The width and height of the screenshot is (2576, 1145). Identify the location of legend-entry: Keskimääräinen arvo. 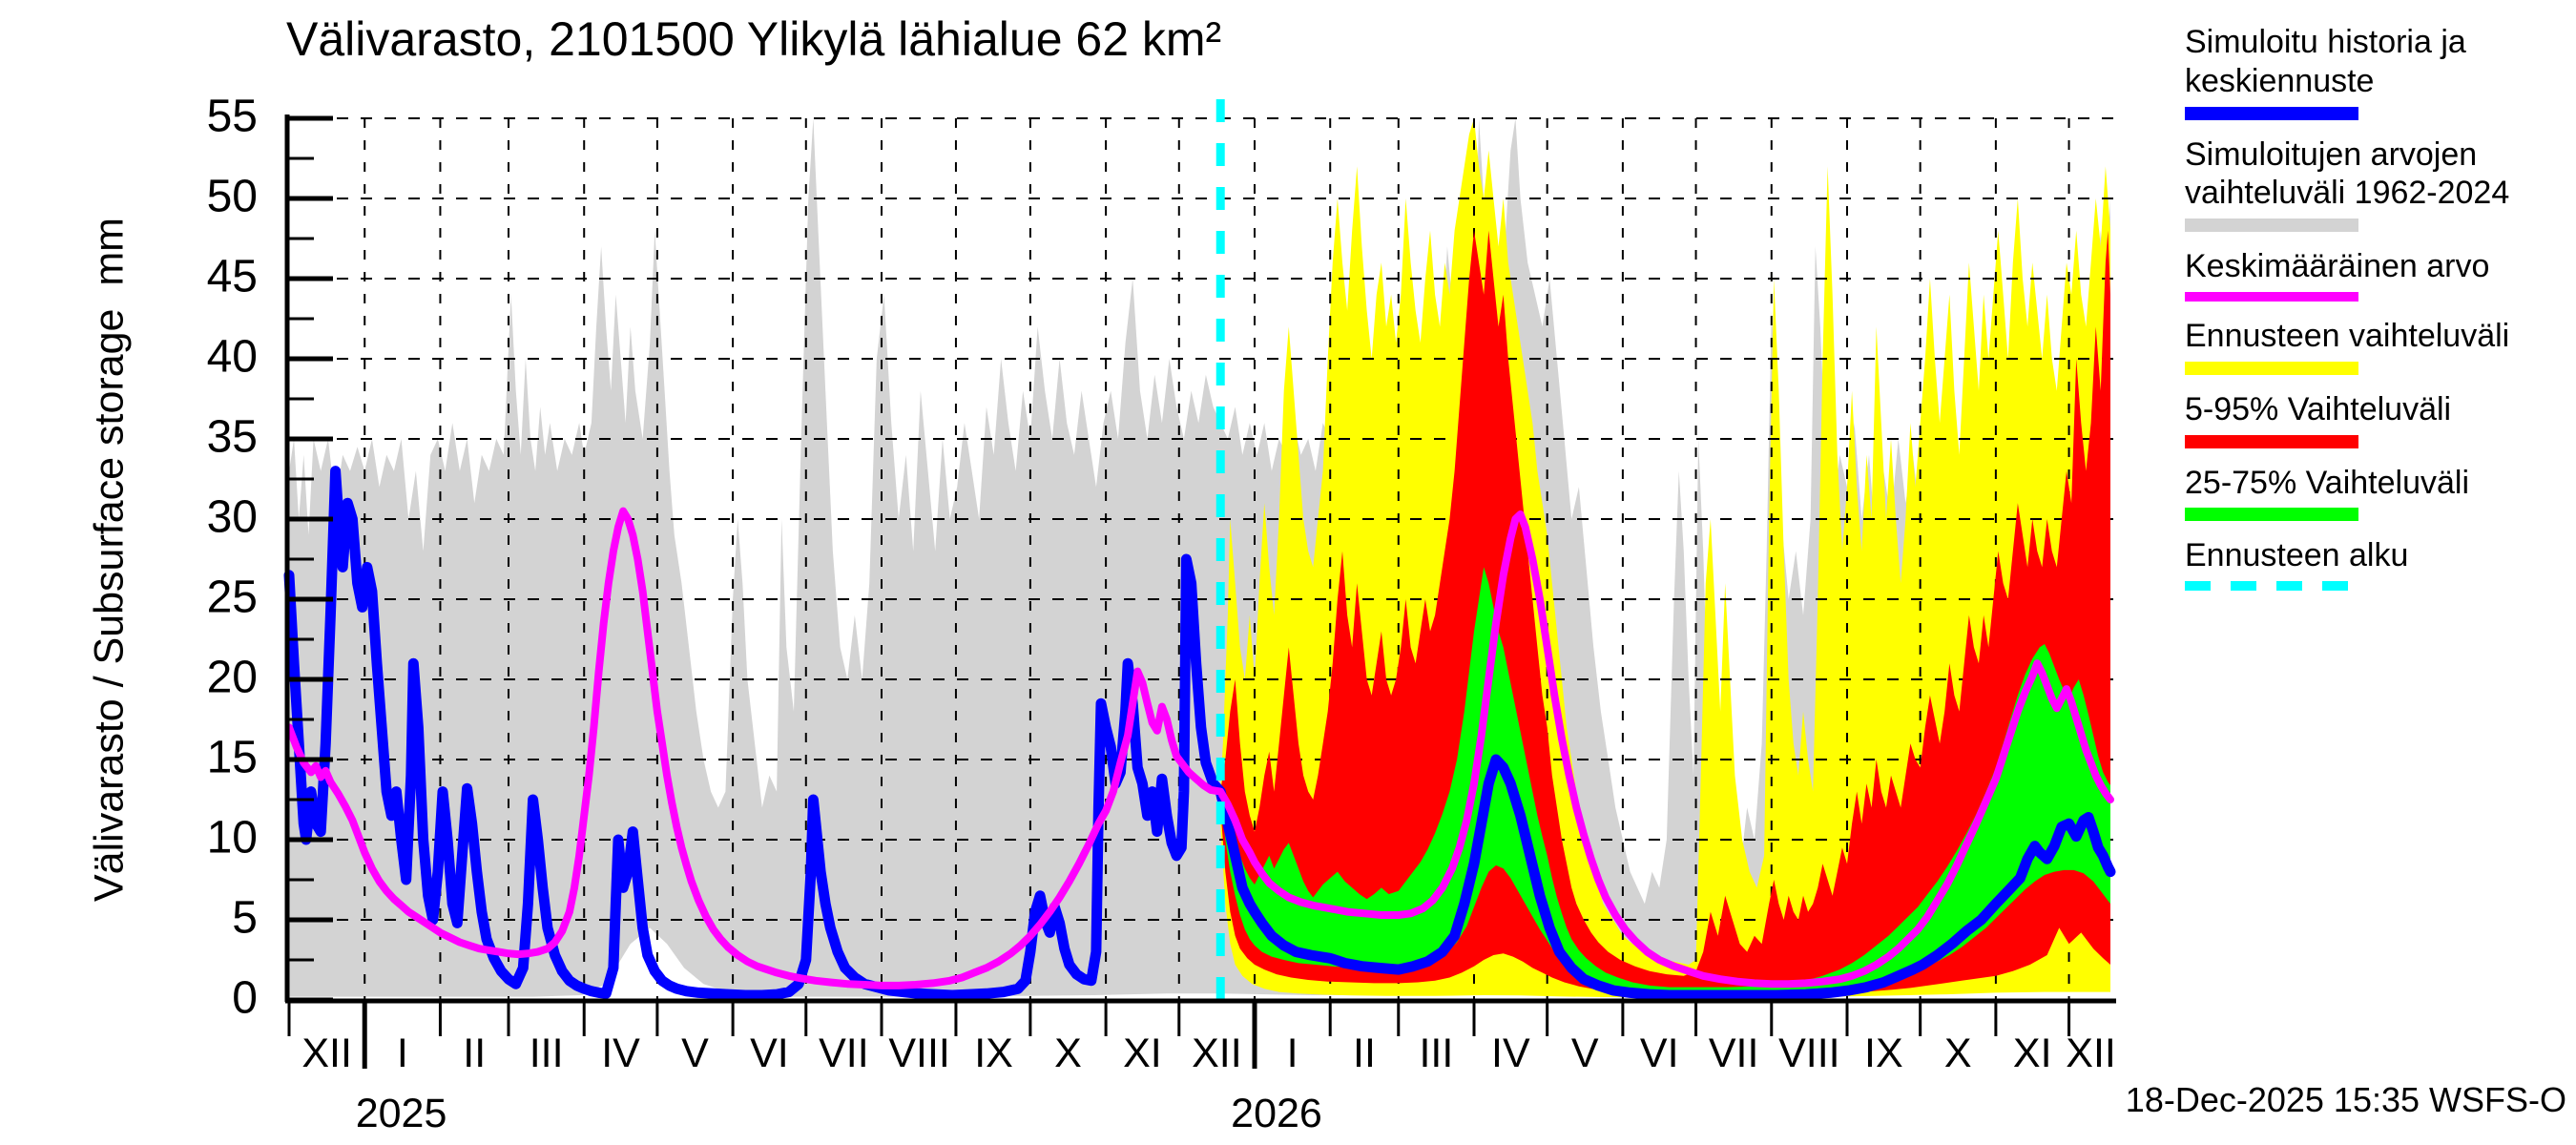
(2380, 274).